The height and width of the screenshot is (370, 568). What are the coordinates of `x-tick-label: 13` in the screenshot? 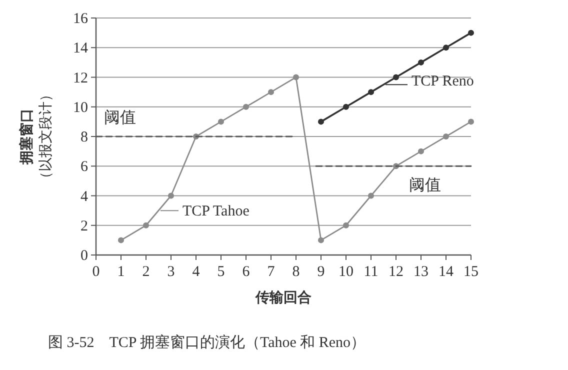 It's located at (421, 272).